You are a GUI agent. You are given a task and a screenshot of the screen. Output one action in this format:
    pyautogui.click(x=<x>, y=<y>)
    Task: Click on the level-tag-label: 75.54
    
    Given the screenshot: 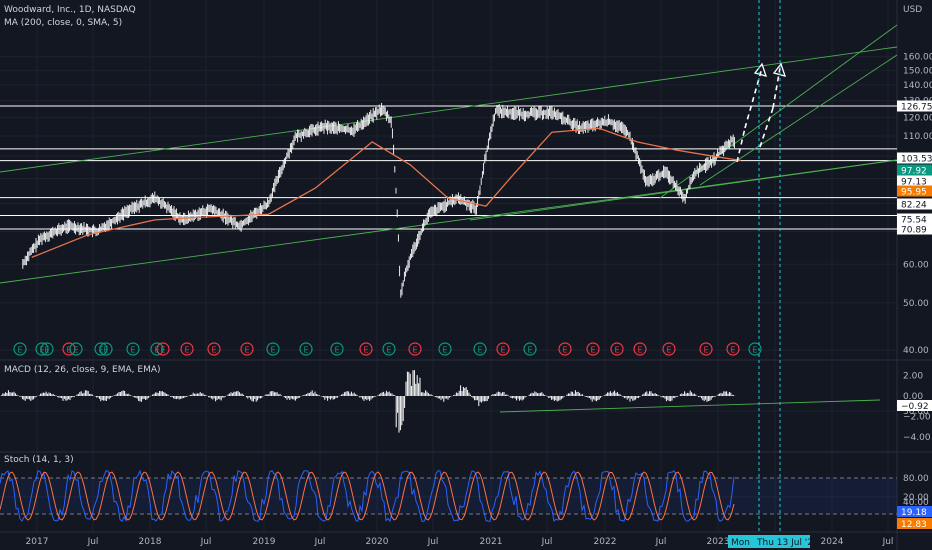 What is the action you would take?
    pyautogui.click(x=914, y=221)
    